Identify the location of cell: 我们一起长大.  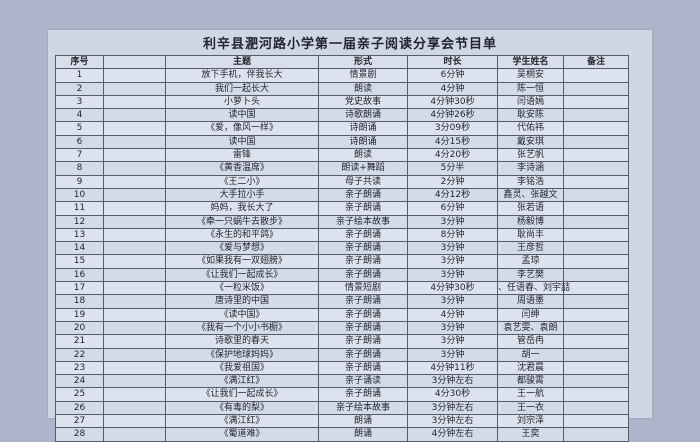
(242, 88).